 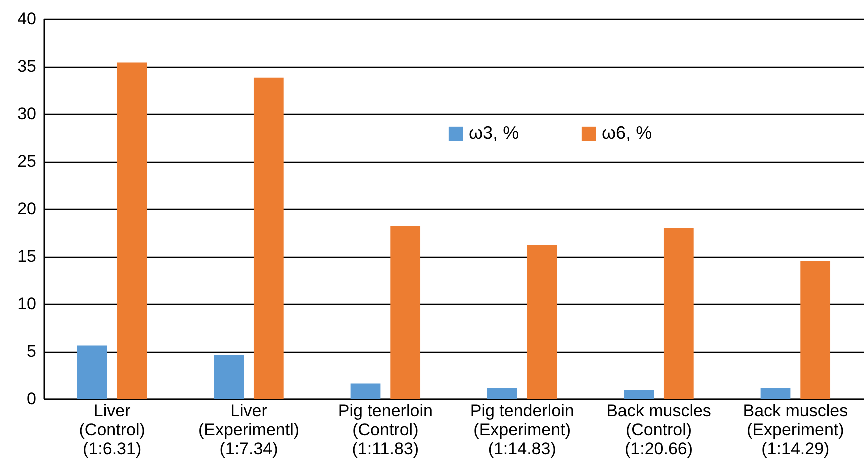 What do you see at coordinates (522, 430) in the screenshot?
I see `x-tick-label: Pig tenderloin (Experiment) (1:14.83)` at bounding box center [522, 430].